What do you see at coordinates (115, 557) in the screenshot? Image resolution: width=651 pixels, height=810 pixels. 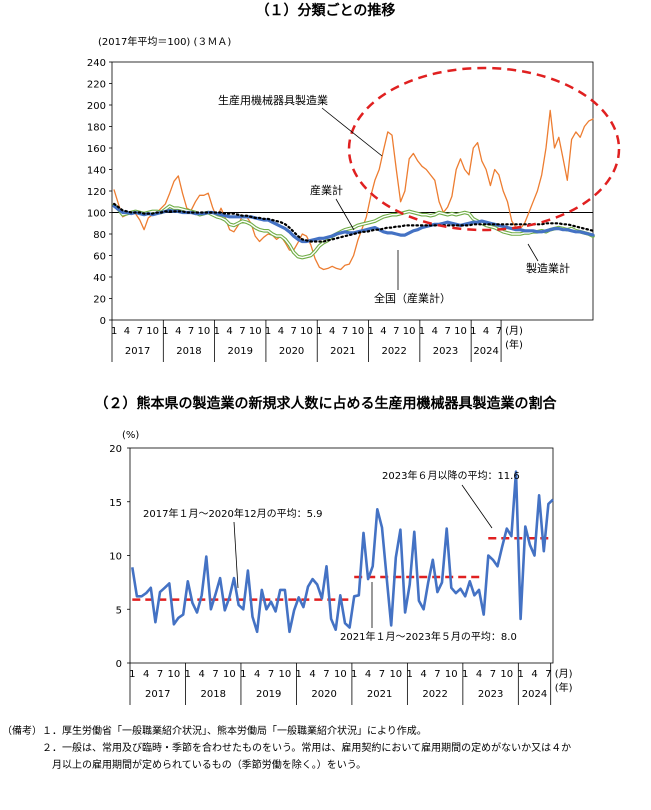 I see `y-tick-label: 10` at bounding box center [115, 557].